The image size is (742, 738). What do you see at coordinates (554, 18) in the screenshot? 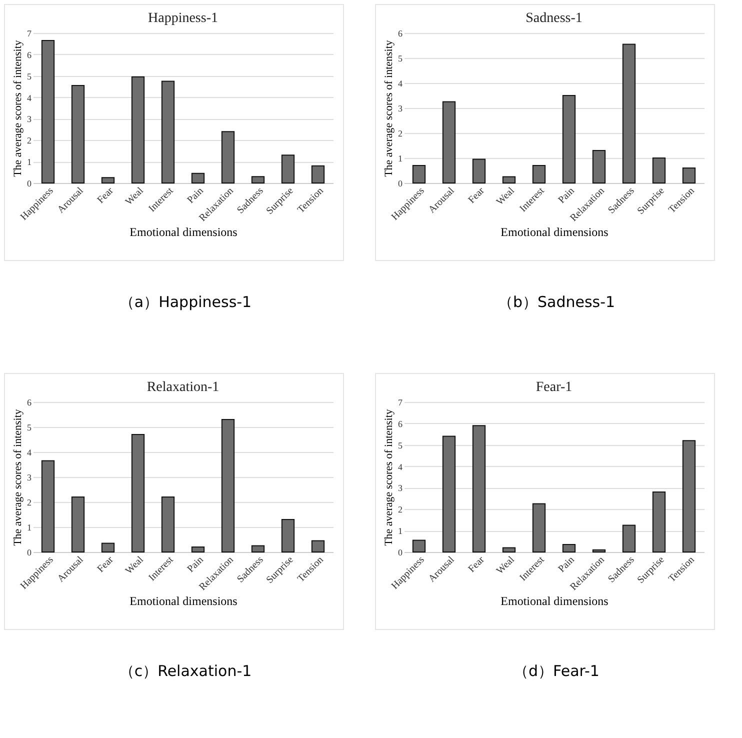
I see `chart-title: Sadness-1` at bounding box center [554, 18].